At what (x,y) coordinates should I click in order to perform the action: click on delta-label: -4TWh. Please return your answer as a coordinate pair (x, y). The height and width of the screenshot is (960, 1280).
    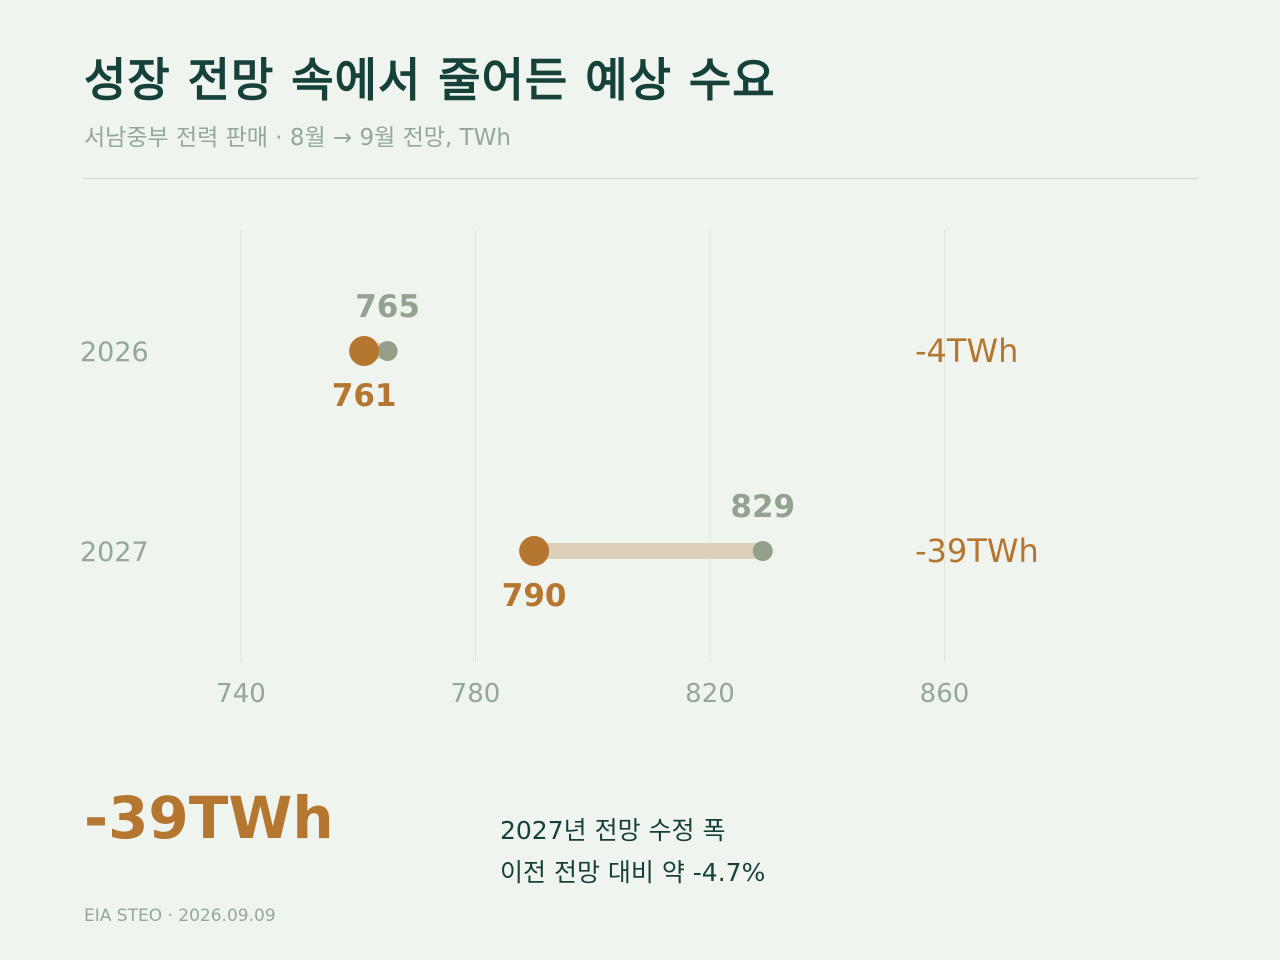
    Looking at the image, I should click on (966, 351).